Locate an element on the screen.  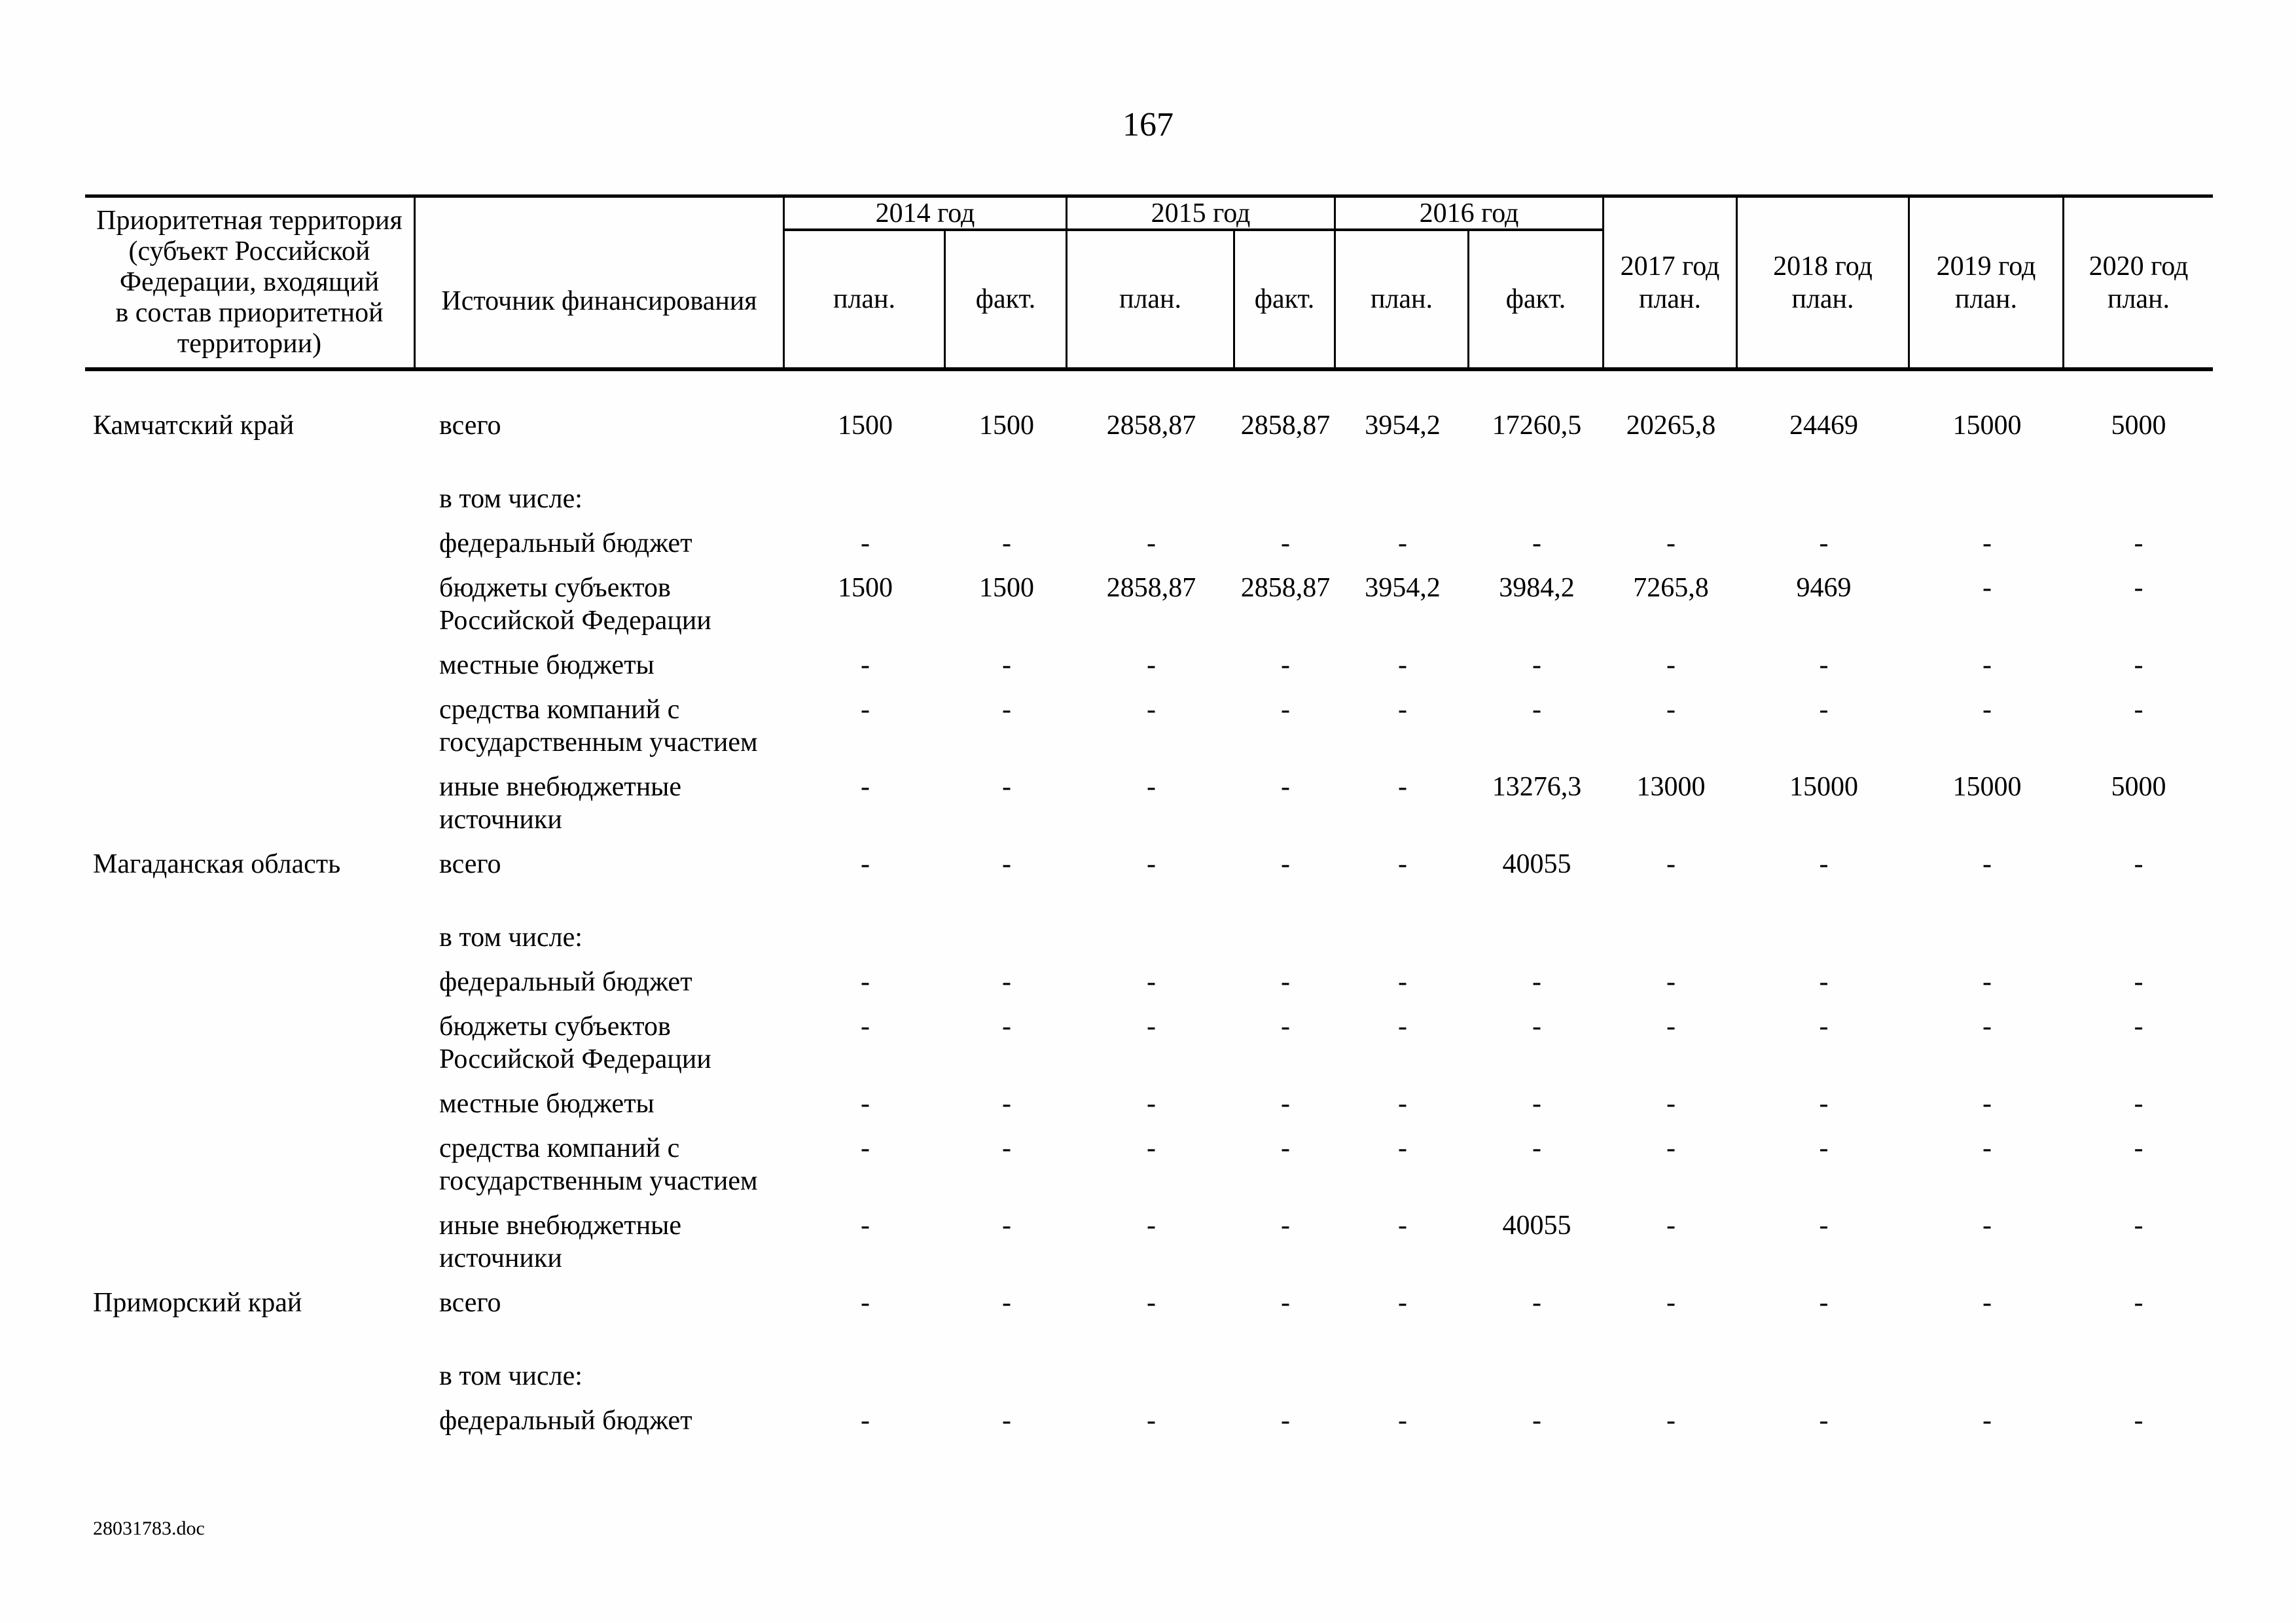
cell-funding-source: иные внебюджетные источники is located at coordinates (560, 803).